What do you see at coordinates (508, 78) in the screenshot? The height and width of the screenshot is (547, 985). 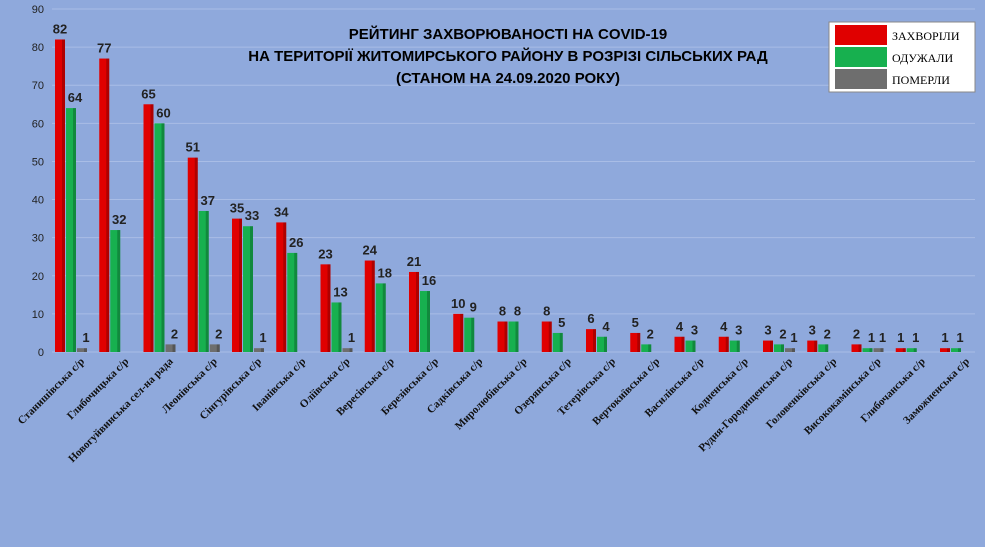 I see `title-line-3: (СТАНОМ НА 24.09.2020 РОКУ)` at bounding box center [508, 78].